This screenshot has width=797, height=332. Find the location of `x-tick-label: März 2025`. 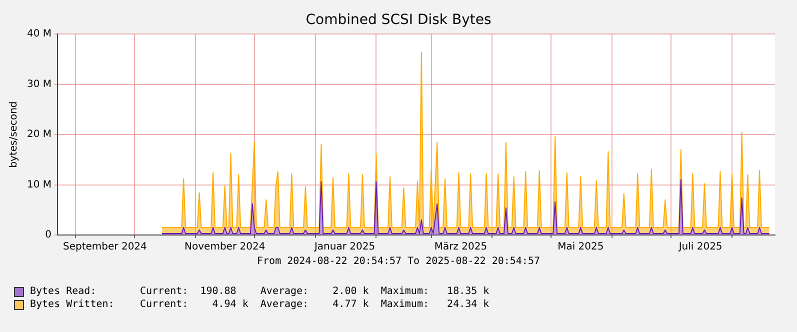

x-tick-label: März 2025 is located at coordinates (461, 247).